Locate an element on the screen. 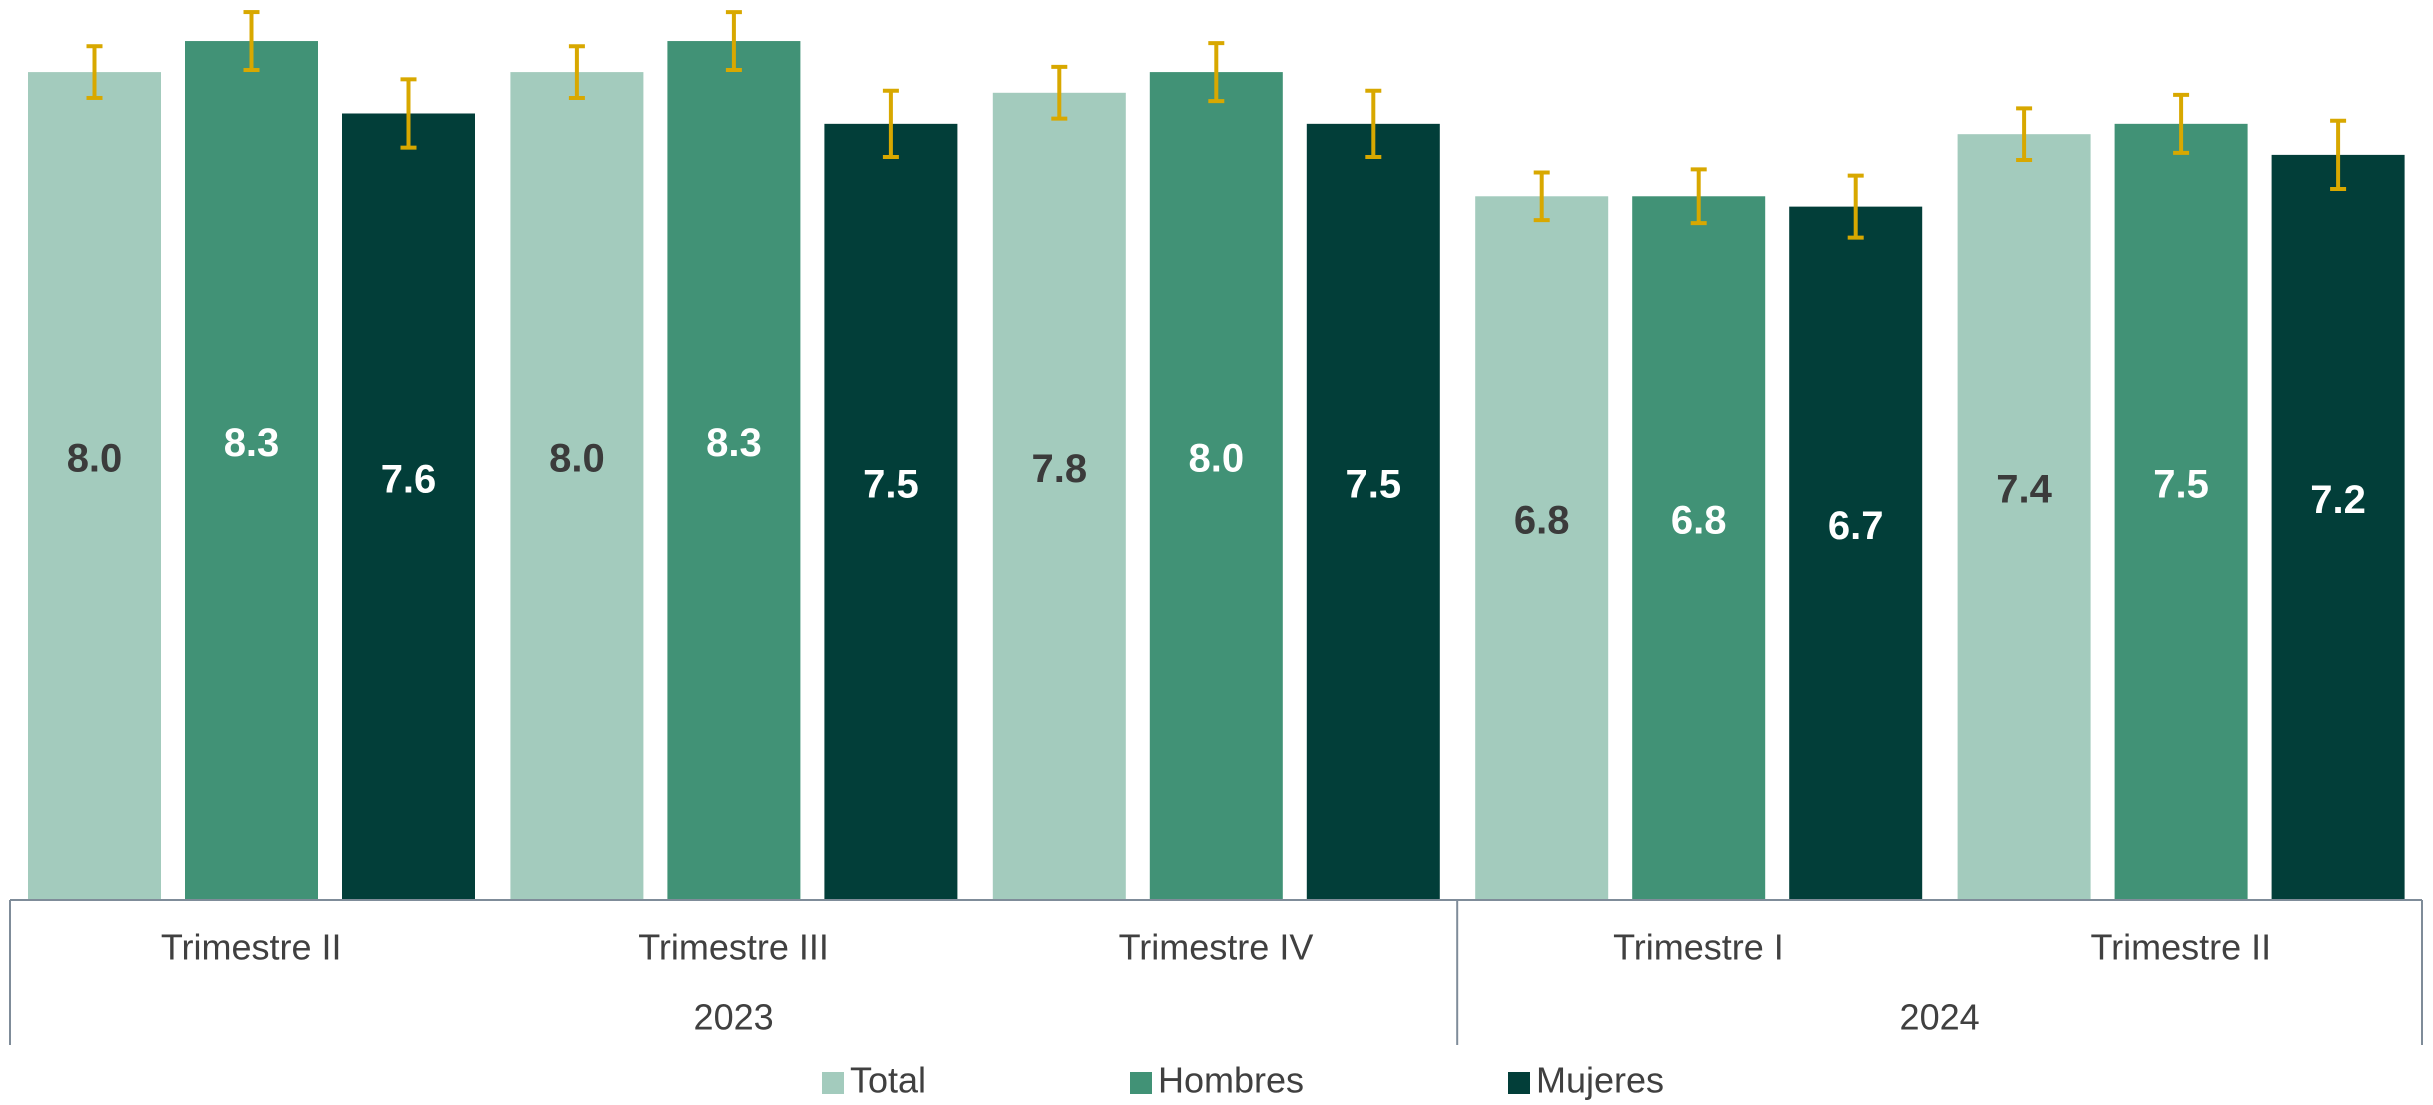  legend-item-hombres: Hombres is located at coordinates (1217, 1080).